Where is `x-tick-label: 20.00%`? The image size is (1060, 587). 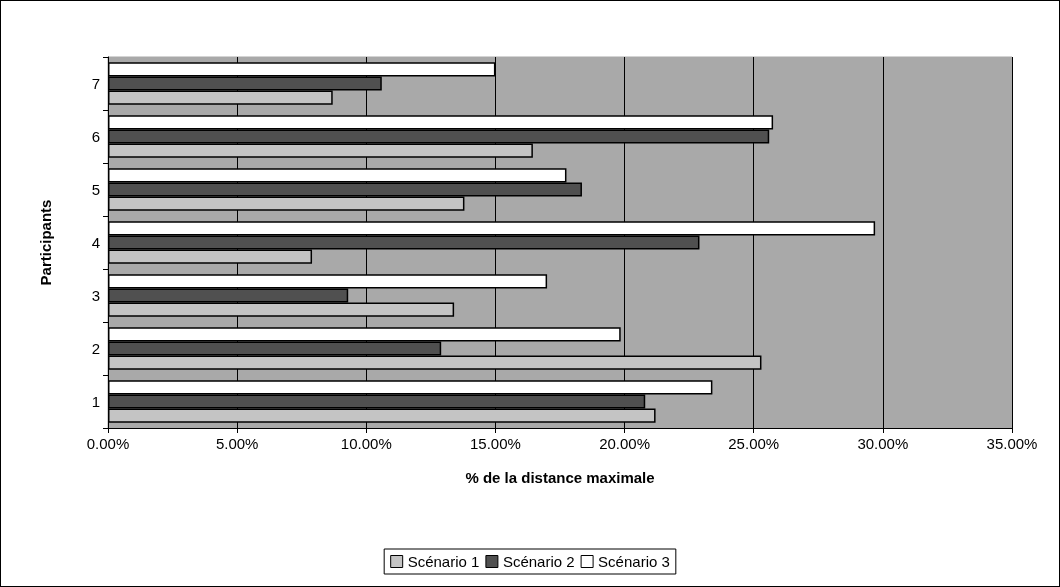 x-tick-label: 20.00% is located at coordinates (625, 443).